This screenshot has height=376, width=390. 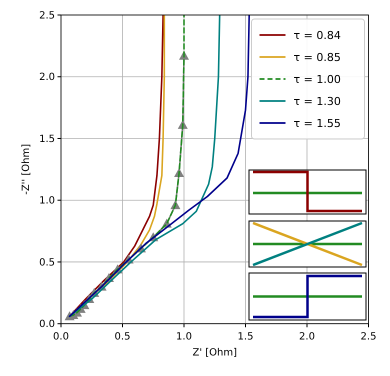 What do you see at coordinates (317, 79) in the screenshot?
I see `legend-label: τ = 1.00` at bounding box center [317, 79].